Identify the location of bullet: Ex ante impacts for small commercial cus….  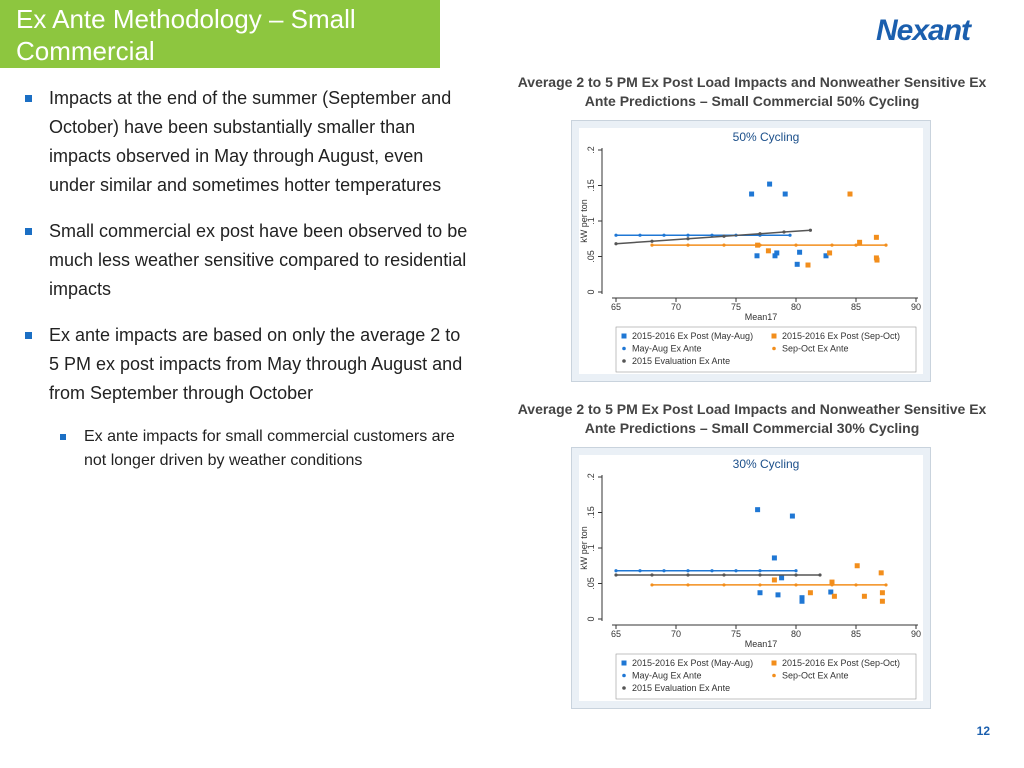
(261, 449).